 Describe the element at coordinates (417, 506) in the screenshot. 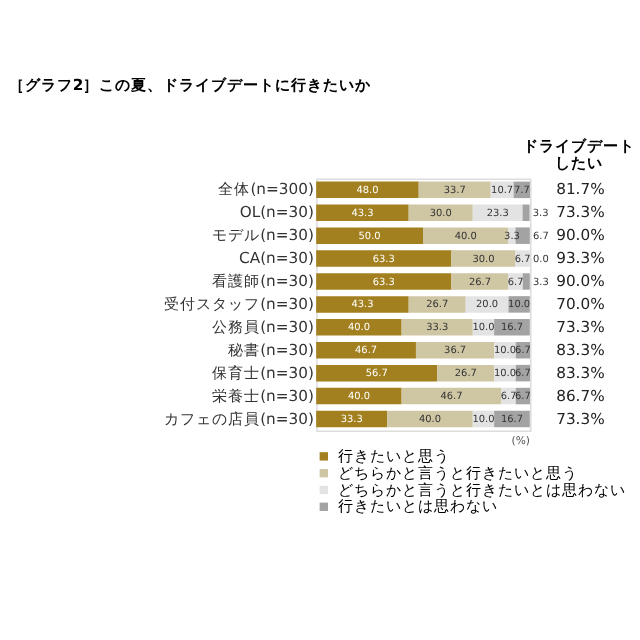

I see `legend-label: 行きたいとは思わない` at that location.